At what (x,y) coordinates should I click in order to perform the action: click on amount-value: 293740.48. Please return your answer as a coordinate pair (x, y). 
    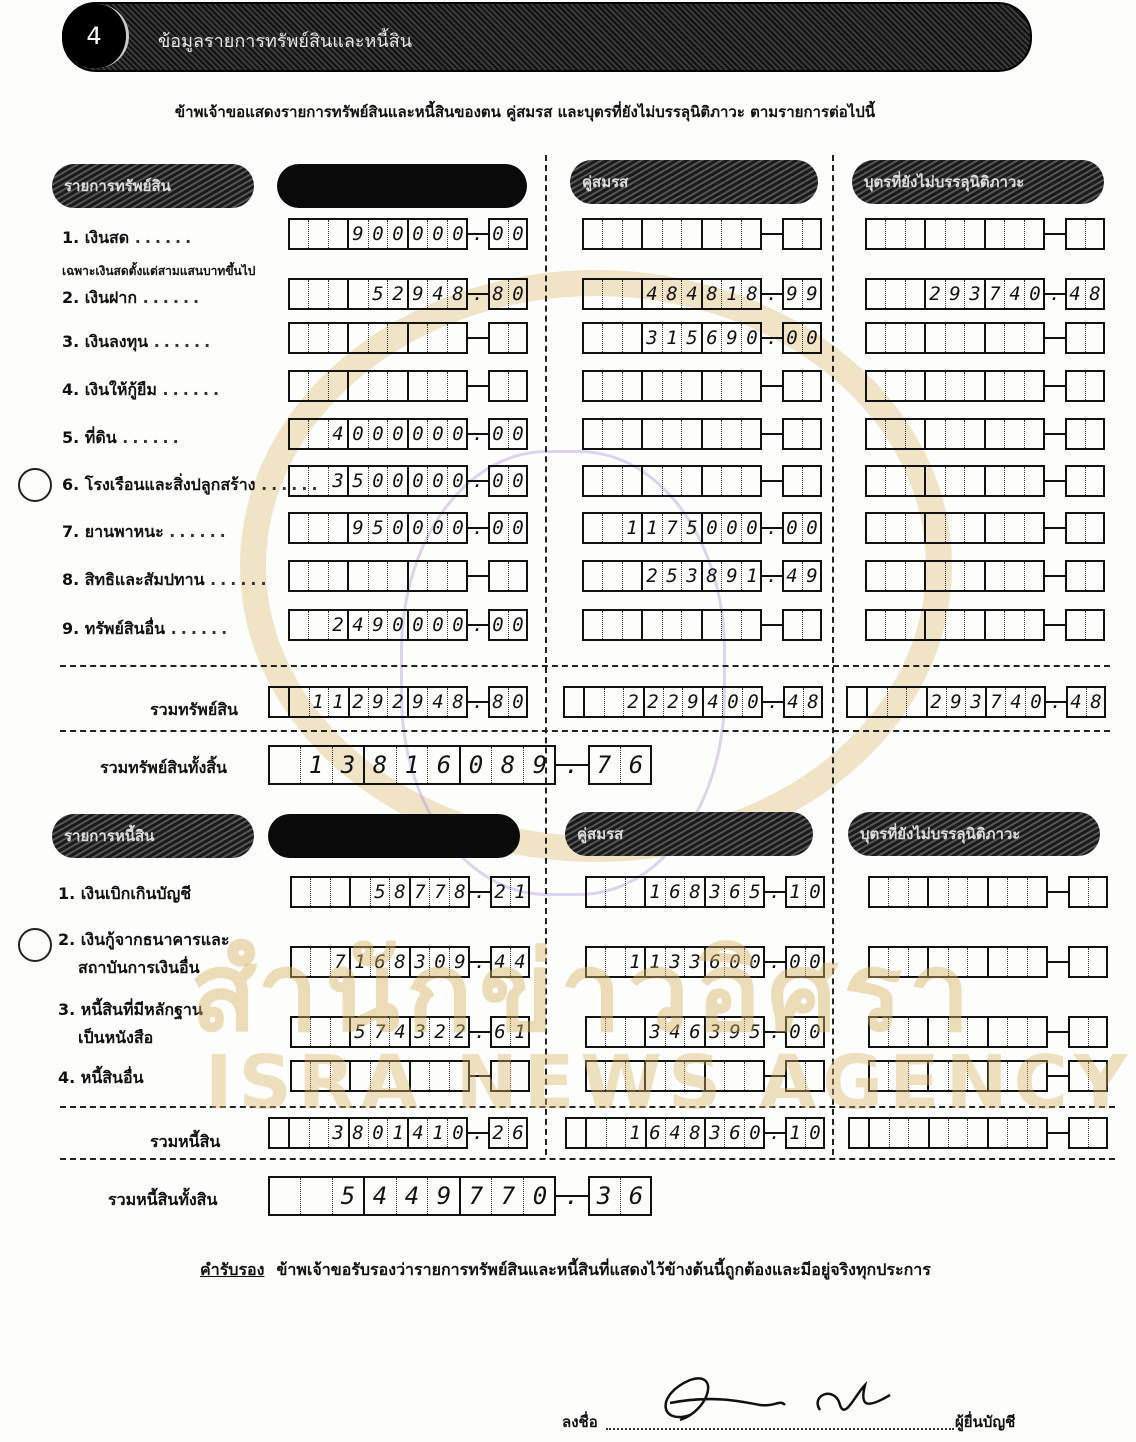
    Looking at the image, I should click on (1019, 294).